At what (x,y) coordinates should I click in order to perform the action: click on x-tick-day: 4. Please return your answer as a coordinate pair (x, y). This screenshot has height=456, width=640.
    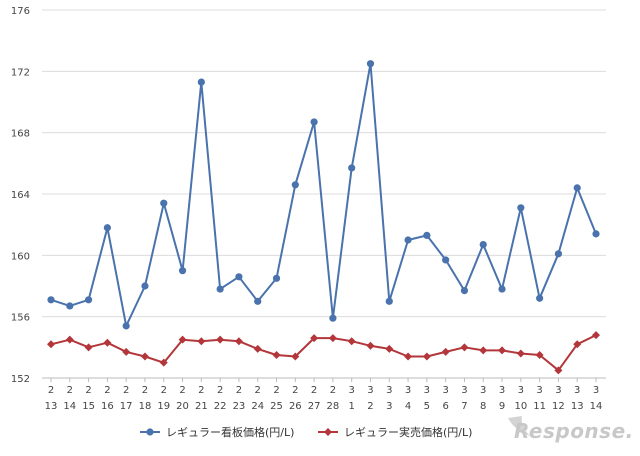
    Looking at the image, I should click on (408, 406).